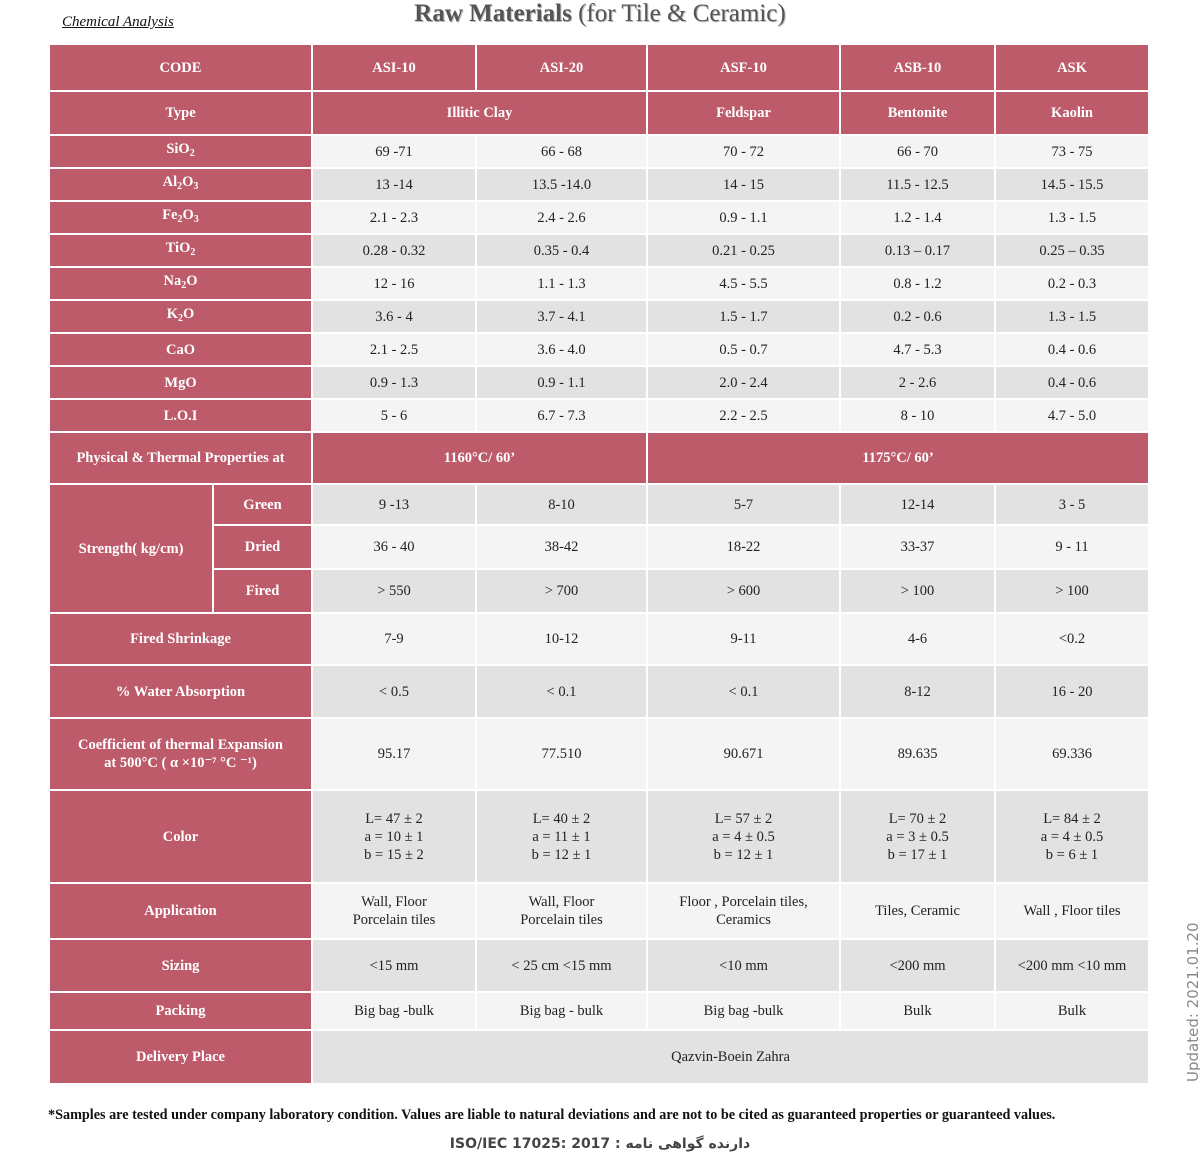 This screenshot has height=1161, width=1200. Describe the element at coordinates (394, 691) in the screenshot. I see `table-cell: < 0.5` at that location.